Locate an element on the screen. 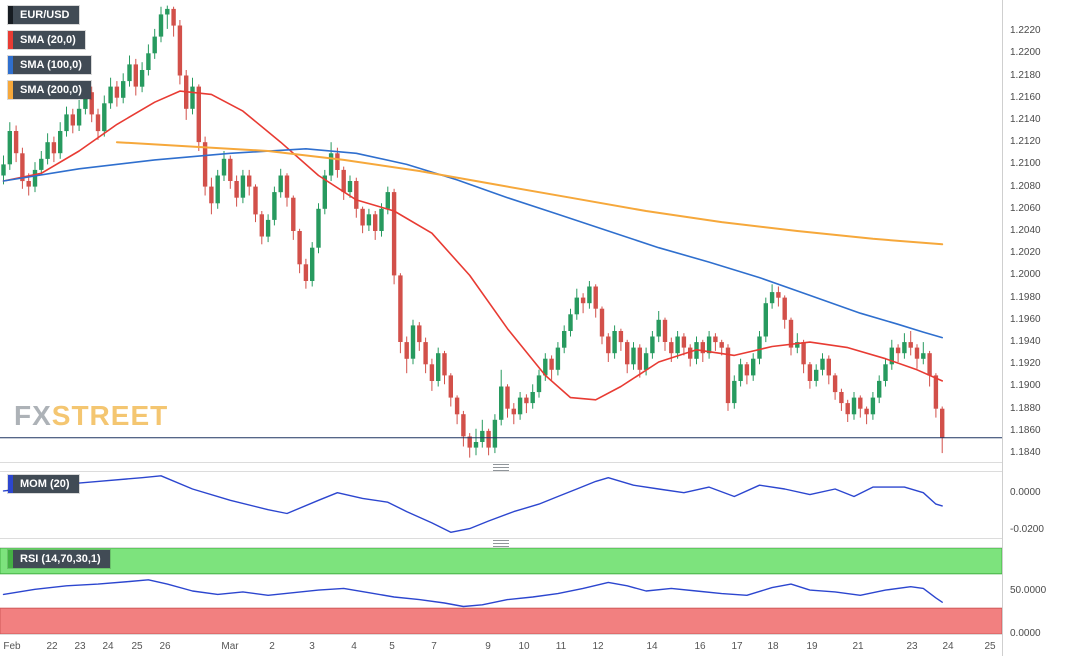  panel-divider is located at coordinates (501, 543).